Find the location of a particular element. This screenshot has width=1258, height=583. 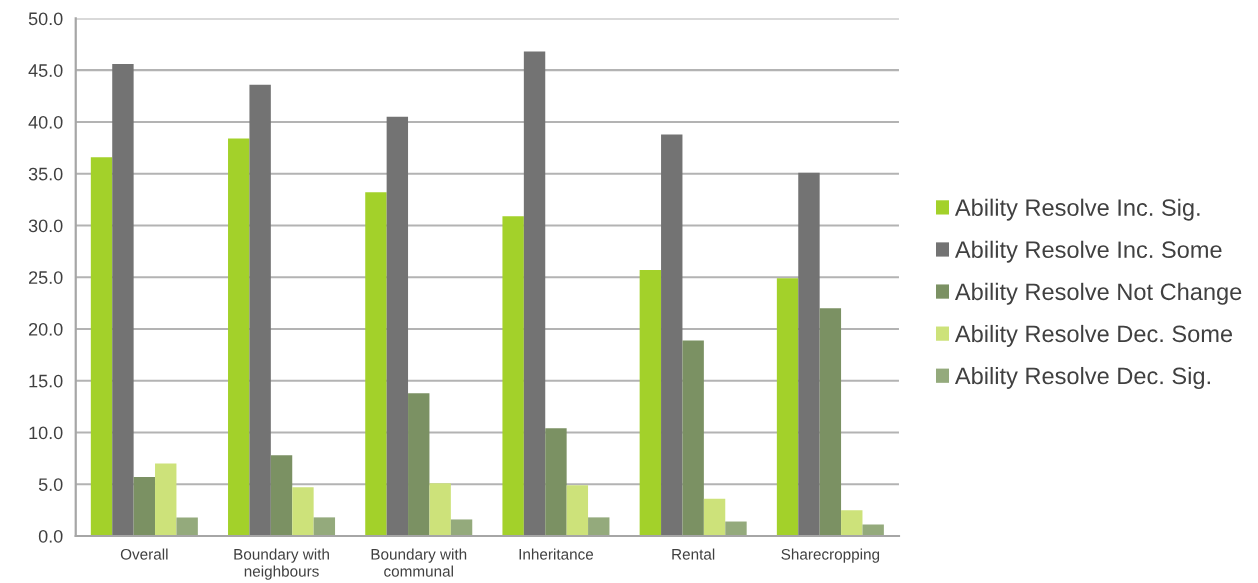

y-tick-label: 20.0 is located at coordinates (46, 329).